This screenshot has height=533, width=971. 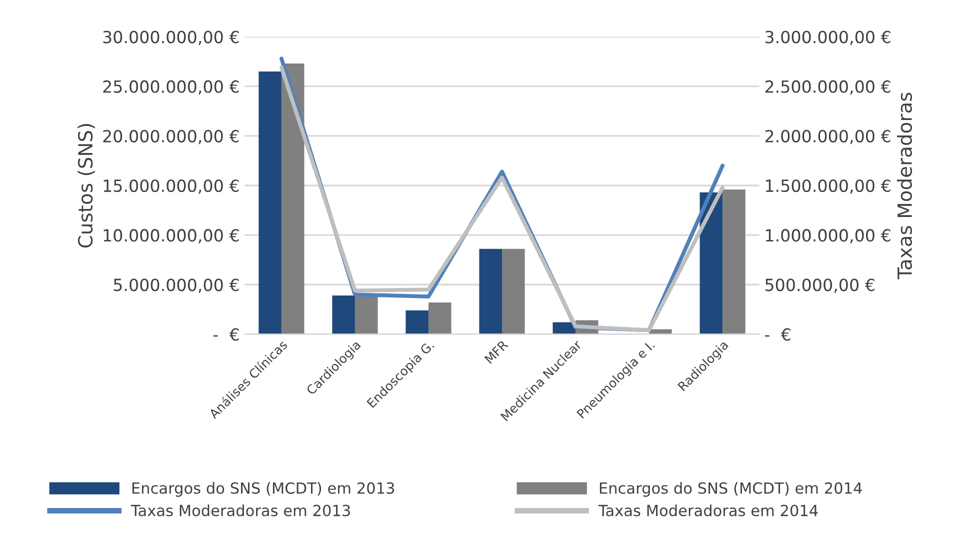 What do you see at coordinates (777, 334) in the screenshot?
I see `y2-tick-label: - €` at bounding box center [777, 334].